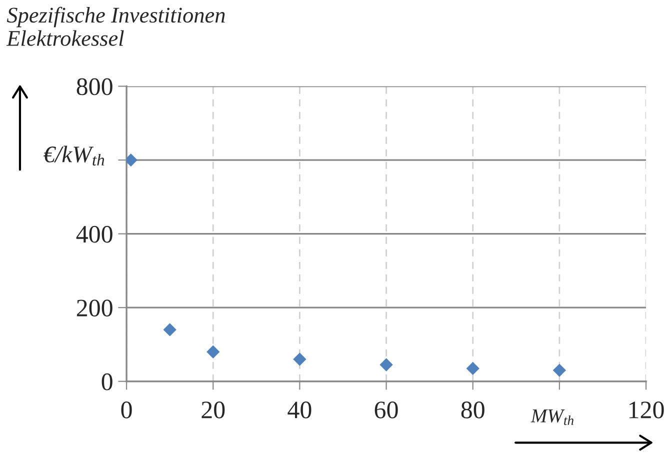 Image resolution: width=666 pixels, height=454 pixels. What do you see at coordinates (107, 381) in the screenshot?
I see `y-tick-label: 0` at bounding box center [107, 381].